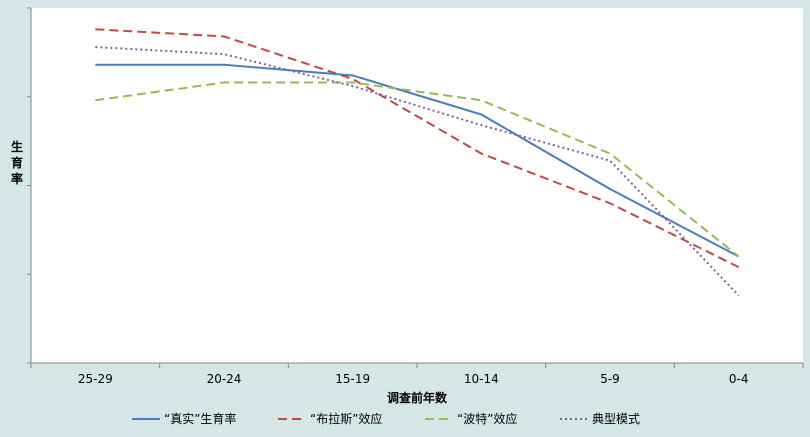 Image resolution: width=810 pixels, height=437 pixels. What do you see at coordinates (95, 379) in the screenshot?
I see `x-tick-label: 25-29` at bounding box center [95, 379].